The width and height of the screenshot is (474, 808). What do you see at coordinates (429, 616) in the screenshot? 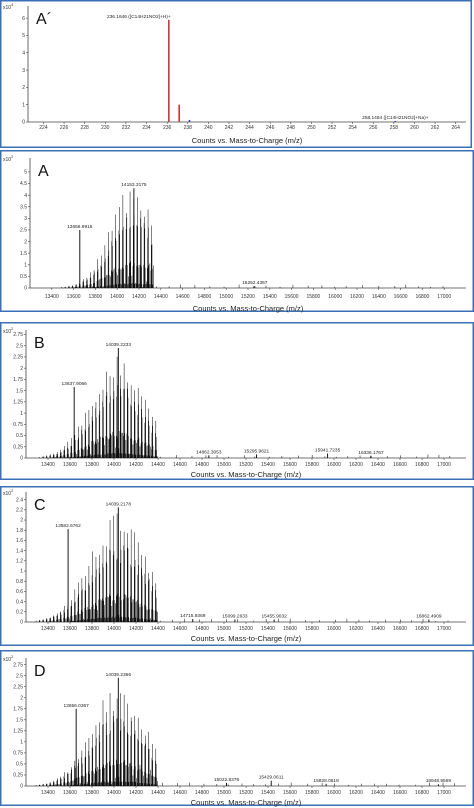
I see `peak-annotation: 16862.4909` at bounding box center [429, 616].